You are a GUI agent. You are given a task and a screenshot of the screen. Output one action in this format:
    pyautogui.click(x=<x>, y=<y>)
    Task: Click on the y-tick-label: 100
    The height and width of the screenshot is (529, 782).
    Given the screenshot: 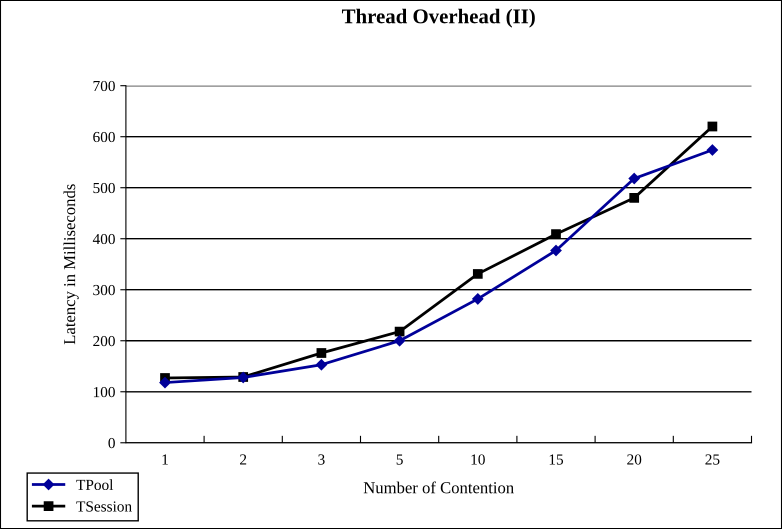 What is the action you would take?
    pyautogui.click(x=104, y=392)
    